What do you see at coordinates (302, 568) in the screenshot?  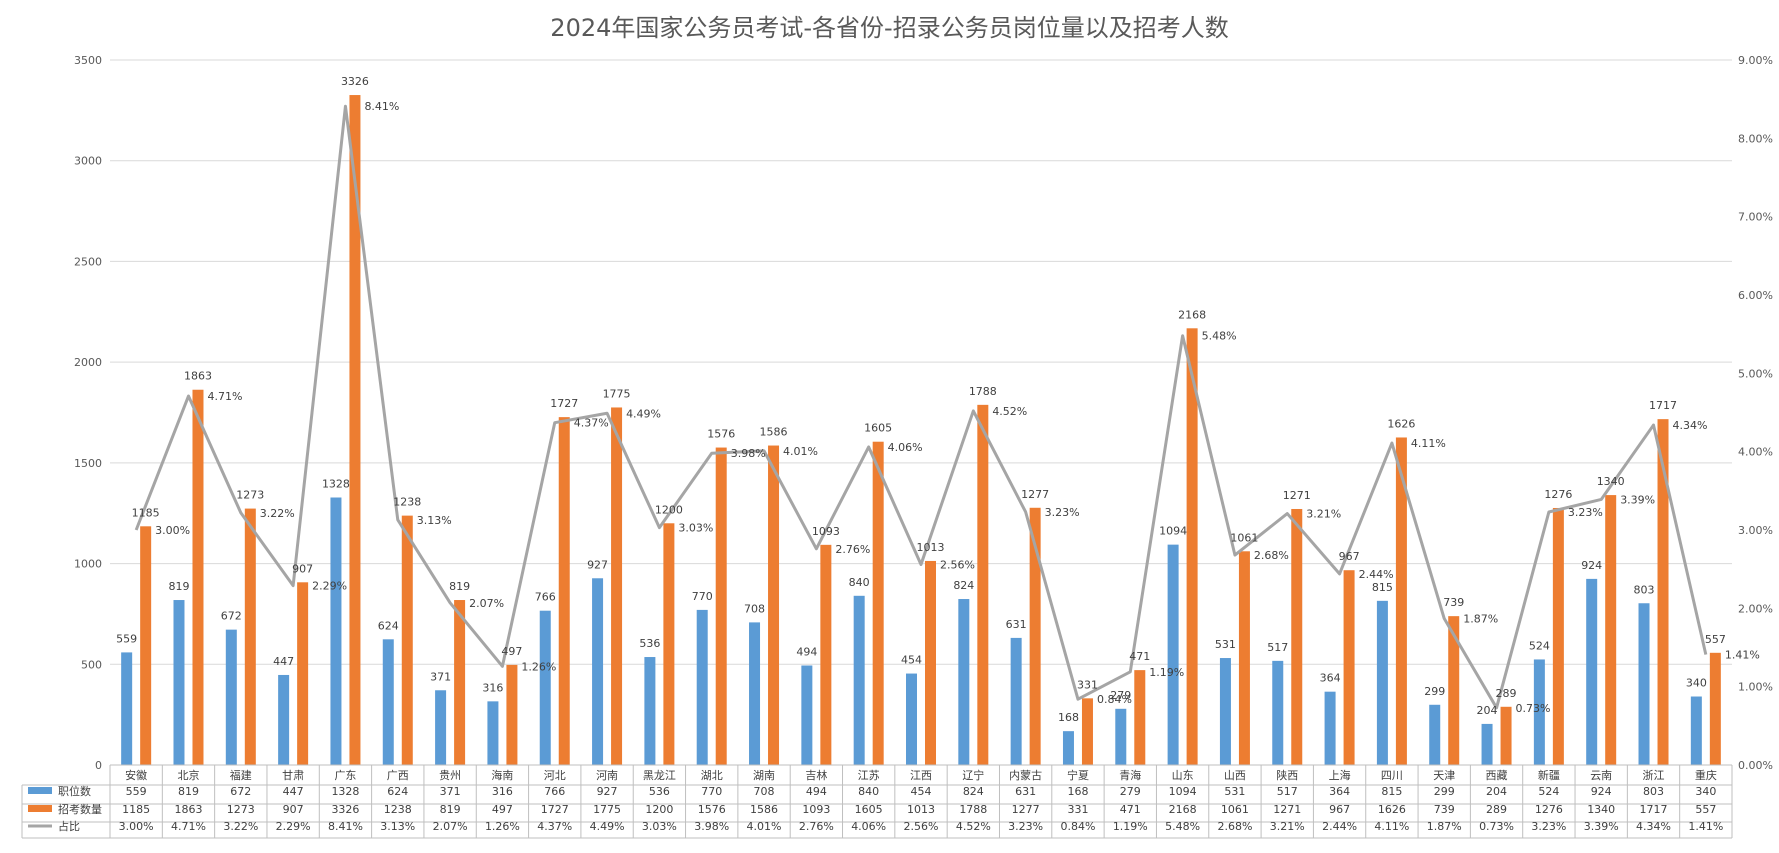 I see `data-label-applicants: 907` at bounding box center [302, 568].